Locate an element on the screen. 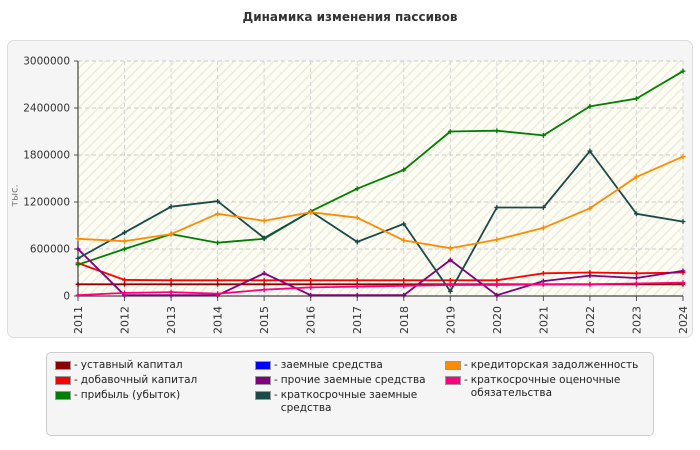 The height and width of the screenshot is (450, 700). legend-item: - прочие заемные средства is located at coordinates (350, 380).